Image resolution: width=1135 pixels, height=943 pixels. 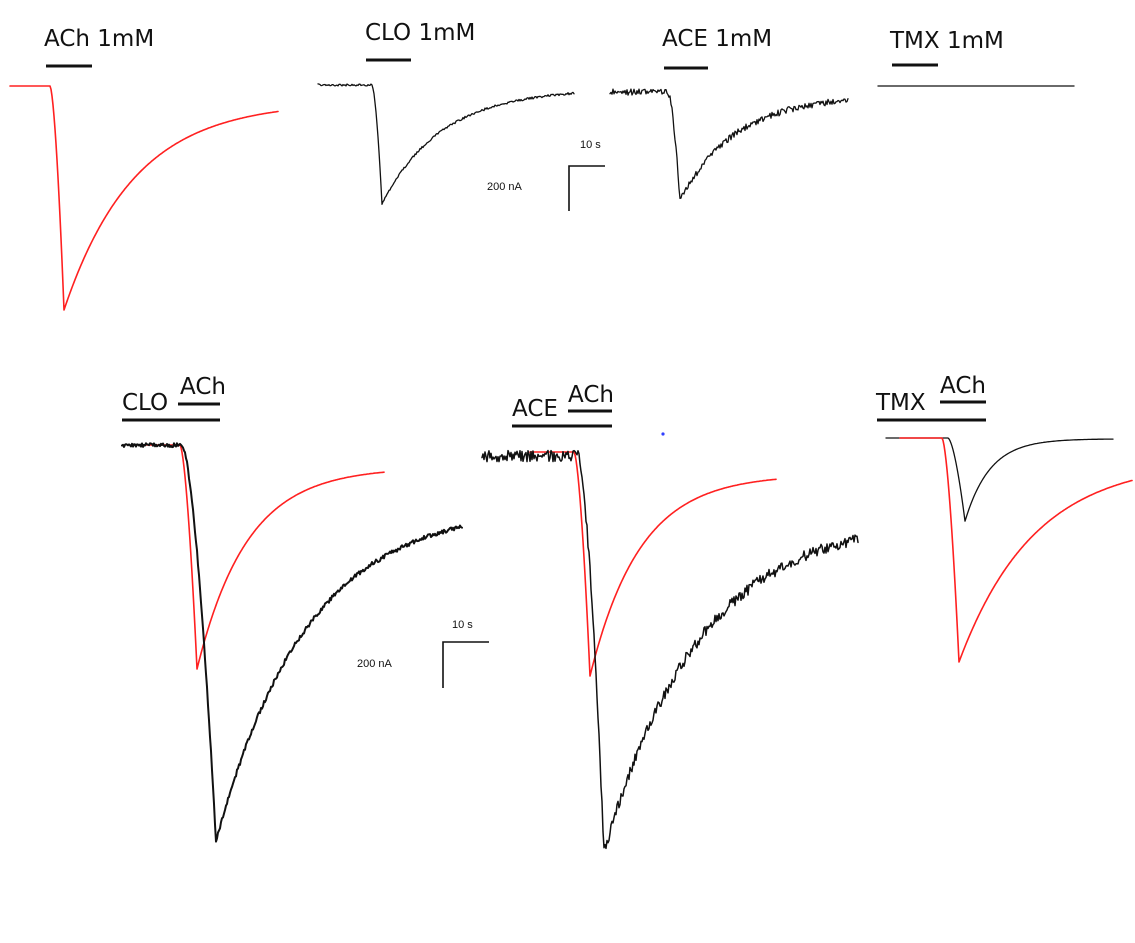 I want to click on label-clo: CLO, so click(x=145, y=403).